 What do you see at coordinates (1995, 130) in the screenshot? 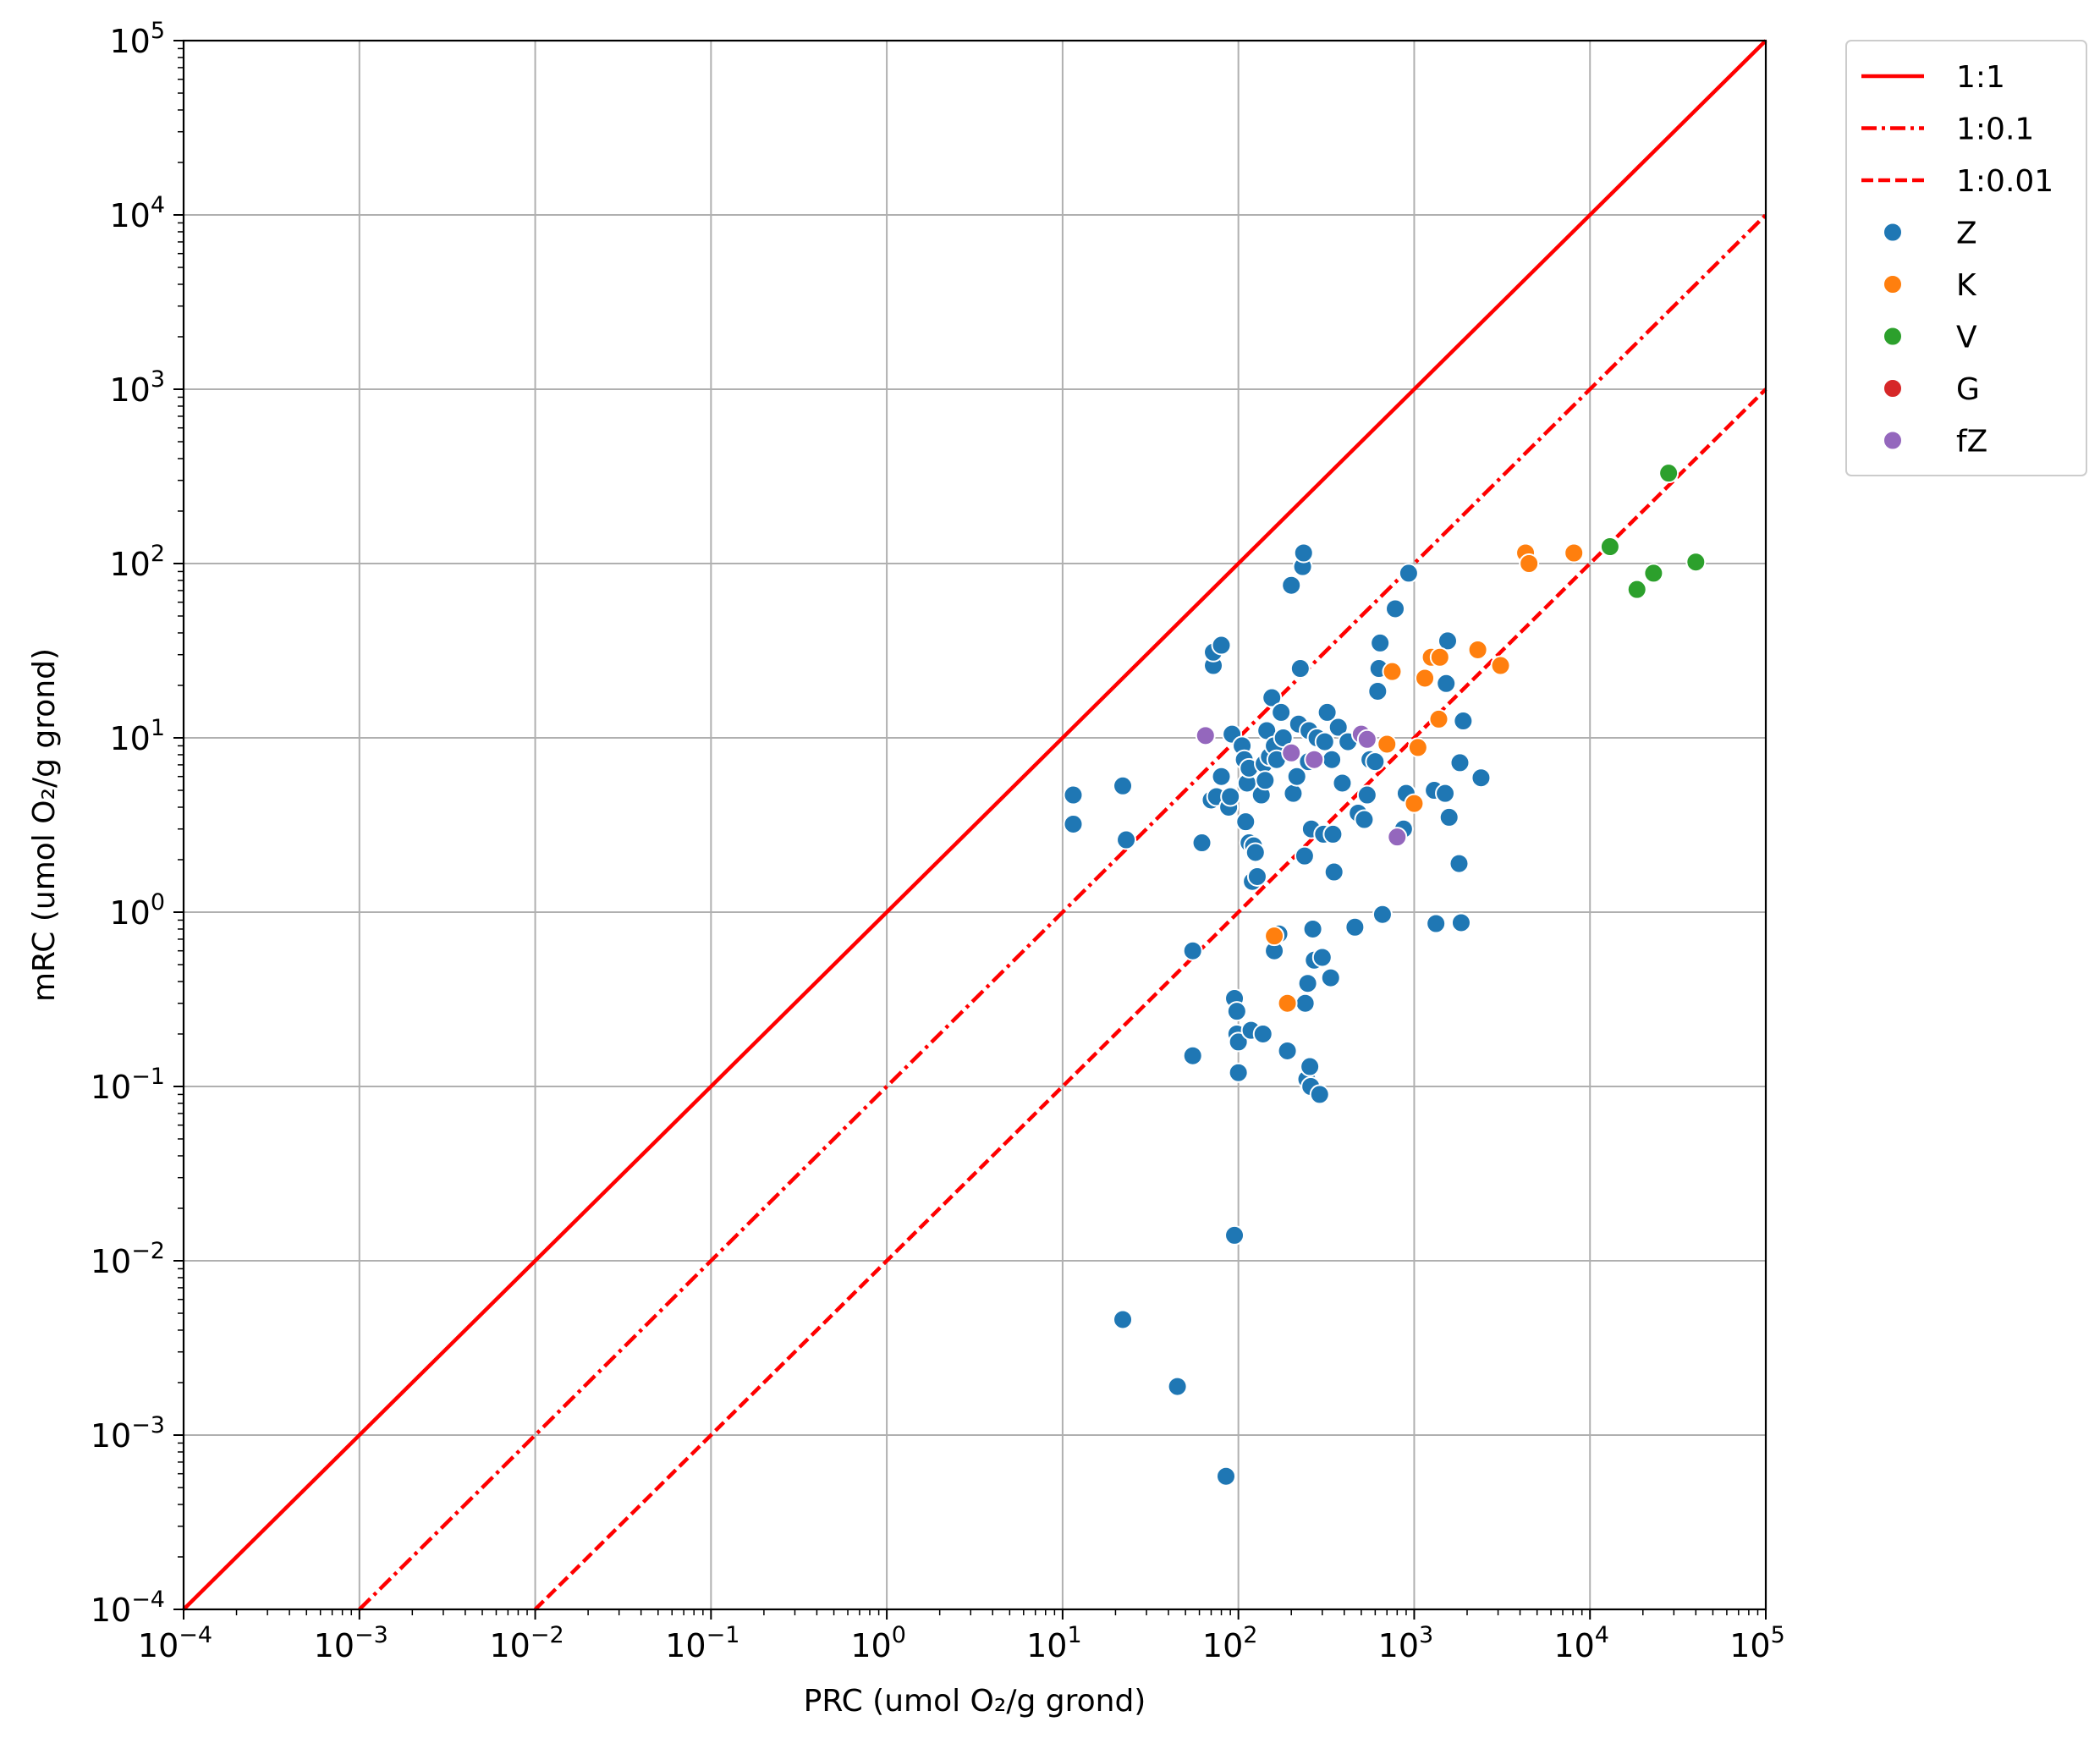
I see `legend-label: 1:0.1` at bounding box center [1995, 130].